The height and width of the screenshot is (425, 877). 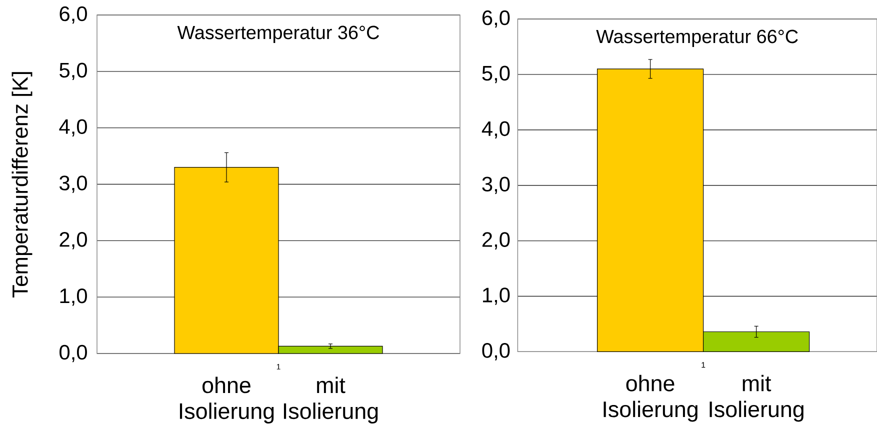 I want to click on text: Wassertemperatur 66°C, so click(x=697, y=38).